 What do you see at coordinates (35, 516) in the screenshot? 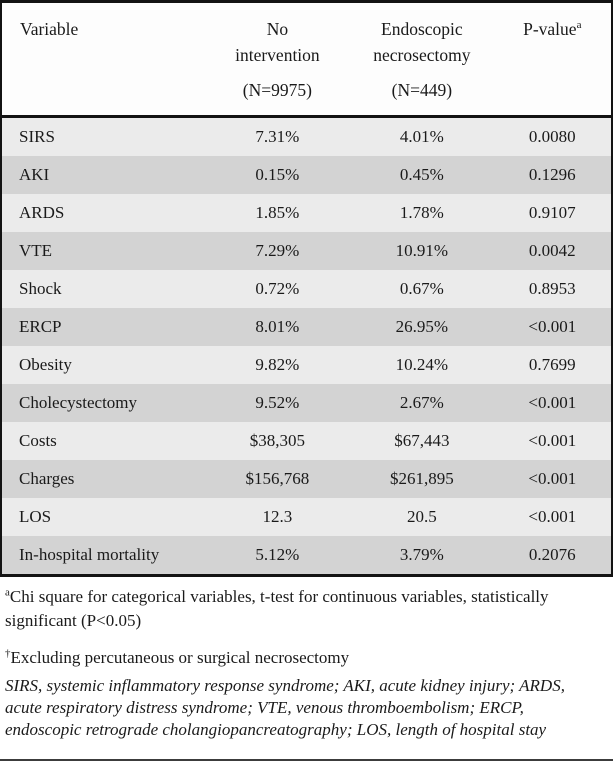
I see `cell-variable: LOS` at bounding box center [35, 516].